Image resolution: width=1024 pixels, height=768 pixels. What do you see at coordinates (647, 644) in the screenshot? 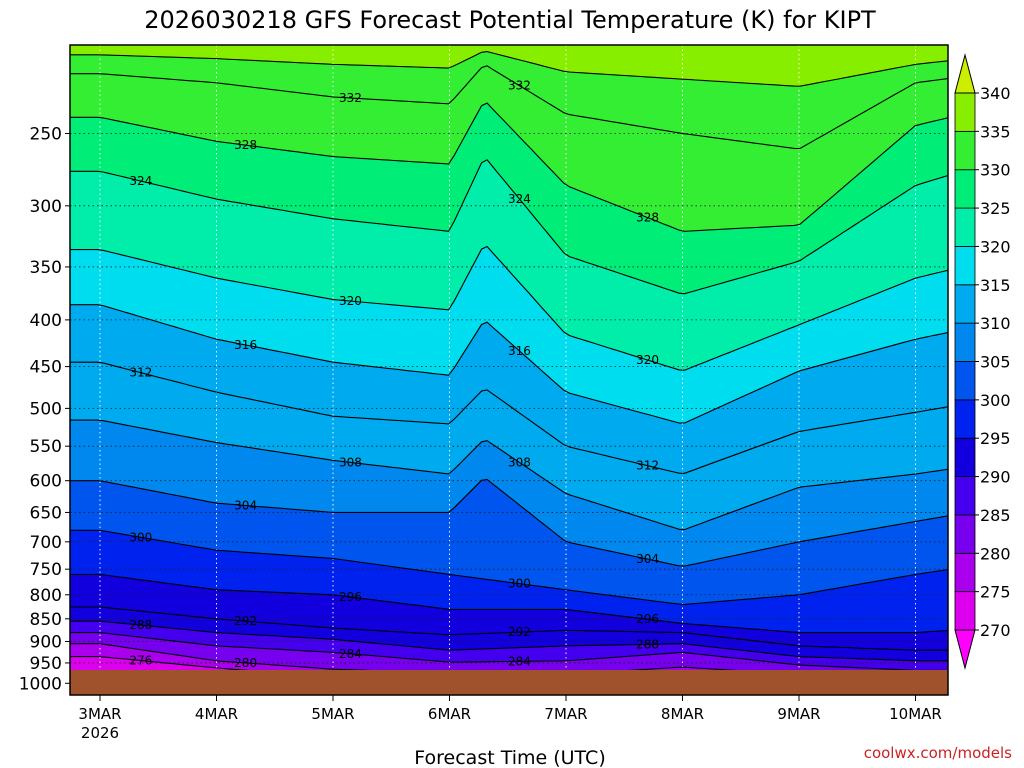
I see `isentrope-label: 288` at bounding box center [647, 644].